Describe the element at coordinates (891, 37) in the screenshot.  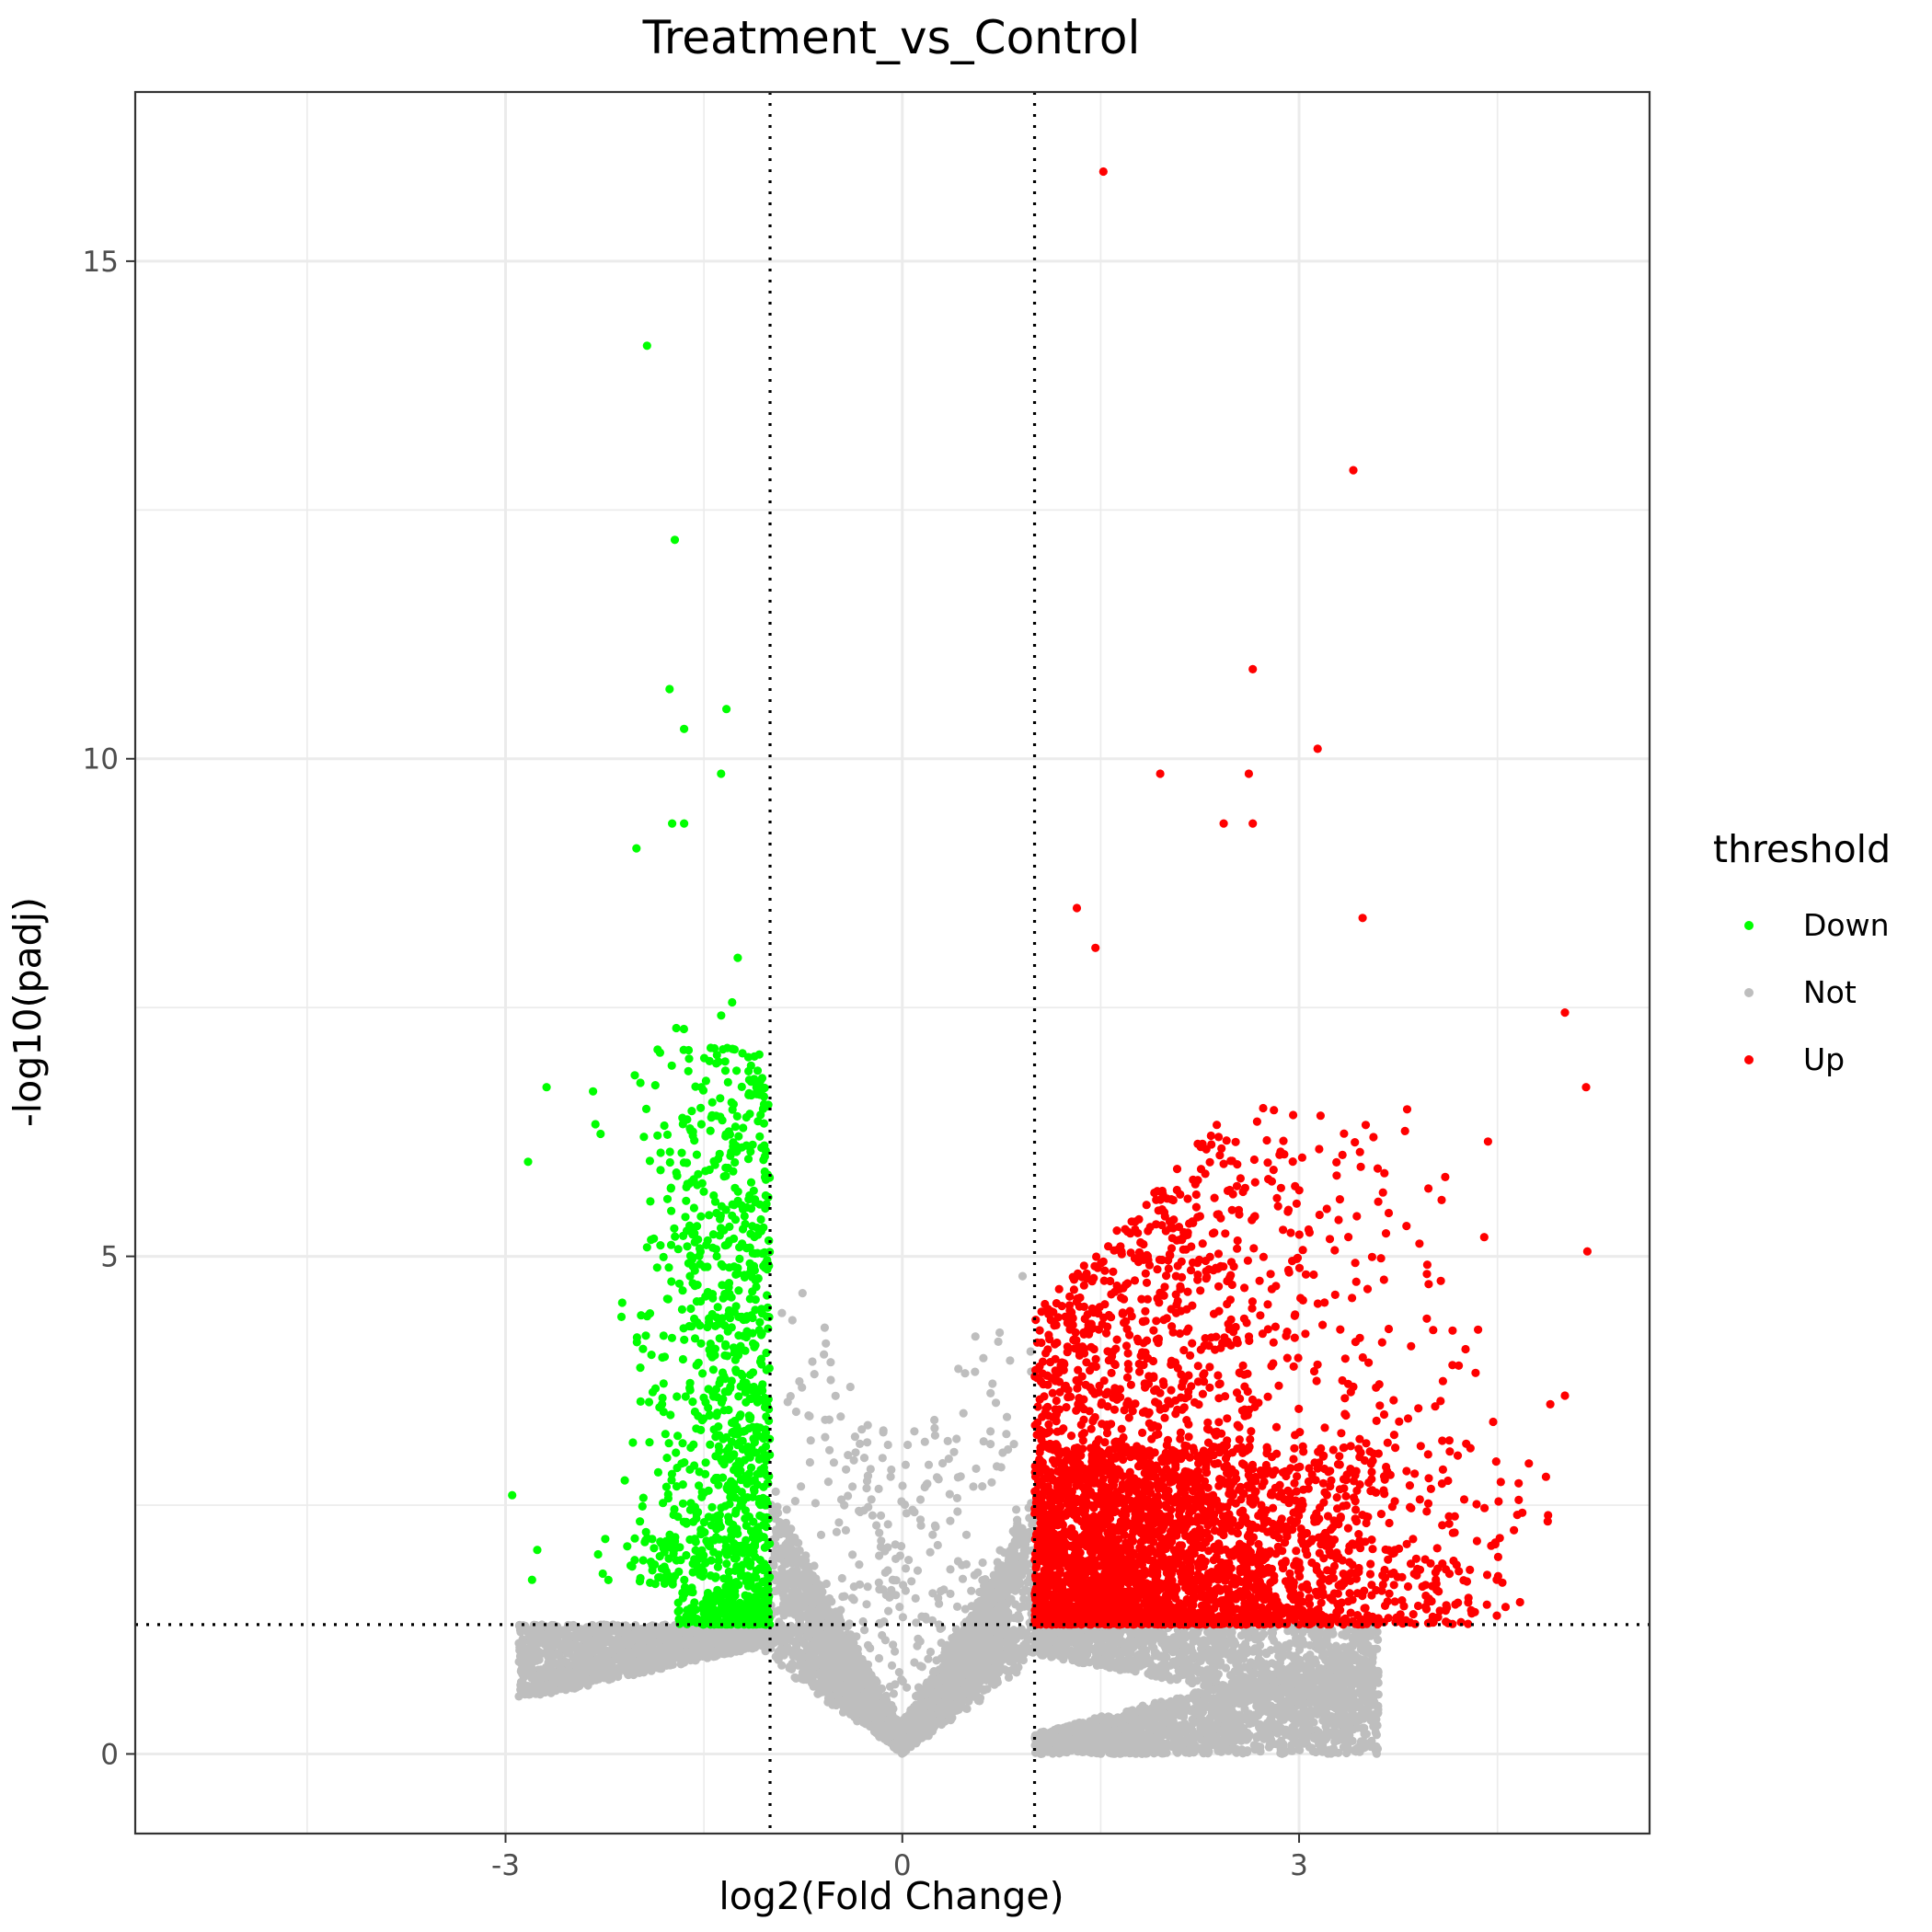
I see `chart-title: Treatment_vs_Control` at that location.